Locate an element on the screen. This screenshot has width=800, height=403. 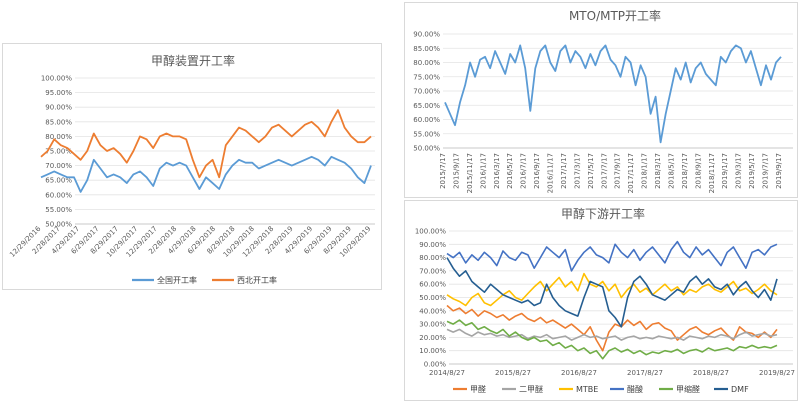
x-tick-label: 2014/8/27 is located at coordinates (447, 373).